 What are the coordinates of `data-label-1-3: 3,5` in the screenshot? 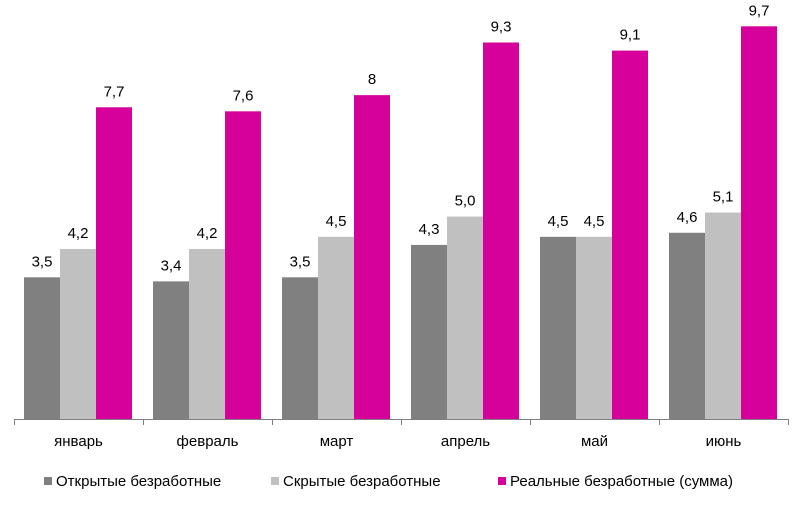 It's located at (300, 261).